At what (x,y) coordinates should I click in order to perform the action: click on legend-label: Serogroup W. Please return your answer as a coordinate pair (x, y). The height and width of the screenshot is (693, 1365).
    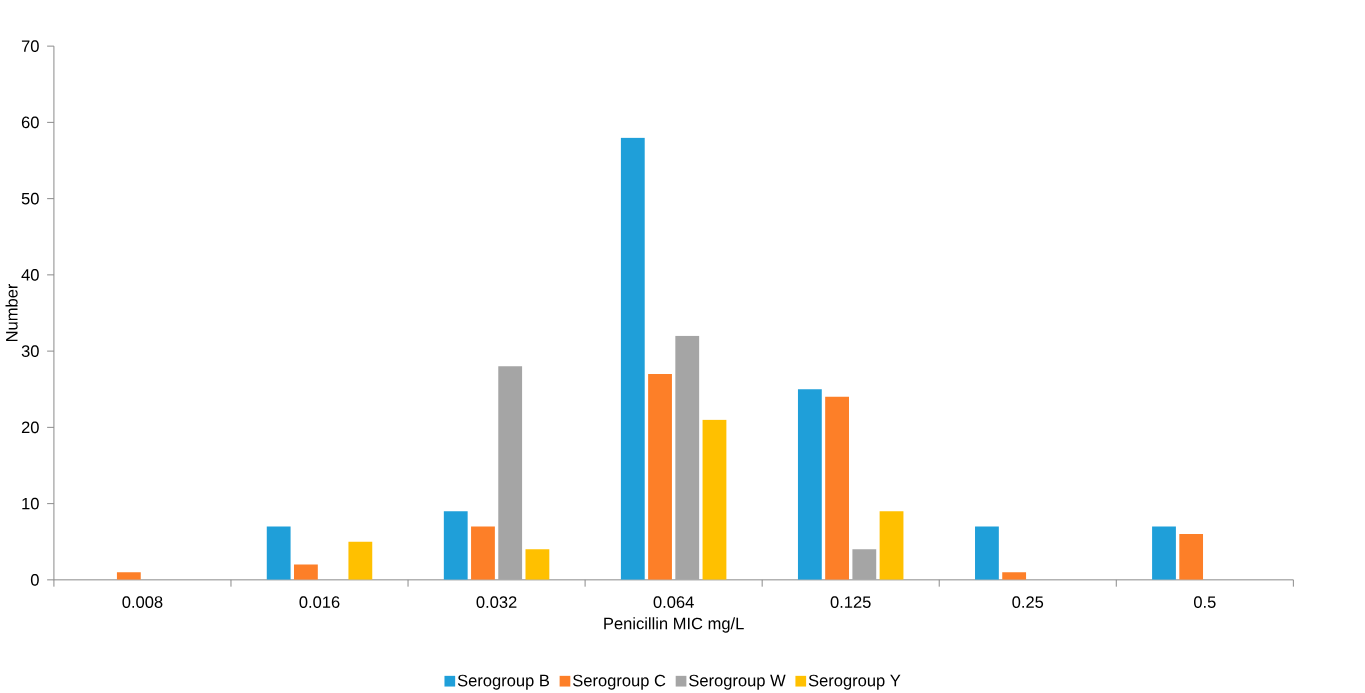
    Looking at the image, I should click on (737, 682).